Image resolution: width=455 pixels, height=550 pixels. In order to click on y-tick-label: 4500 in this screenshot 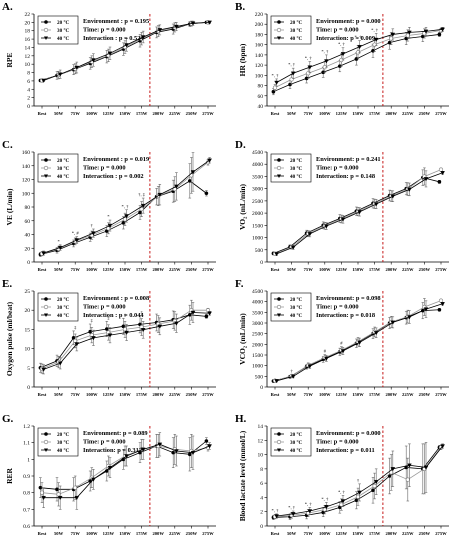, I will do `click(257, 153)`.